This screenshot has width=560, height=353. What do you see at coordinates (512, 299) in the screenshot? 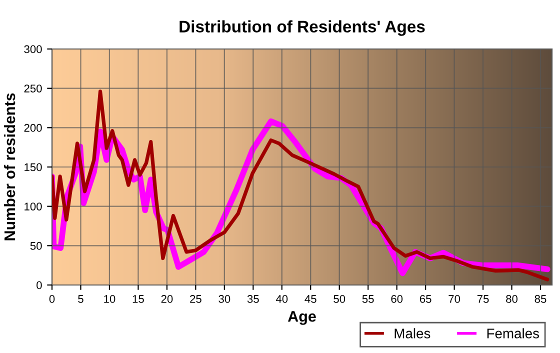
I see `x-tick-label: 80` at bounding box center [512, 299].